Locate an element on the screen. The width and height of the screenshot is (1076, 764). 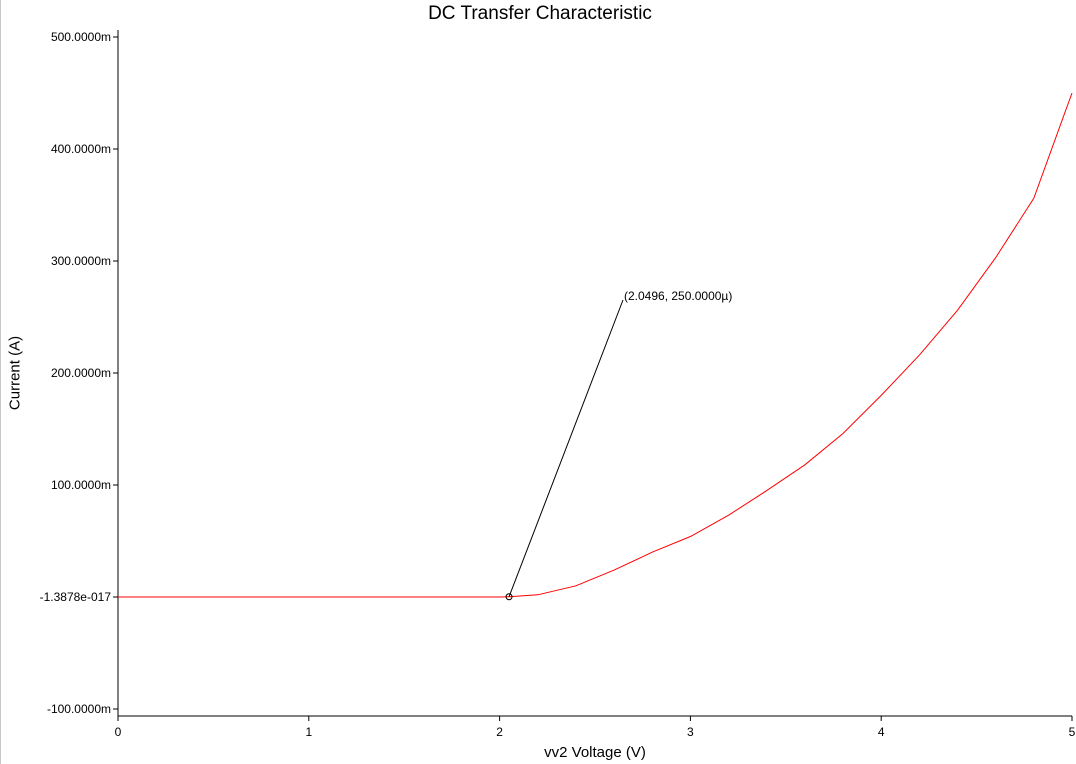
x-tick-label: 3 is located at coordinates (690, 732).